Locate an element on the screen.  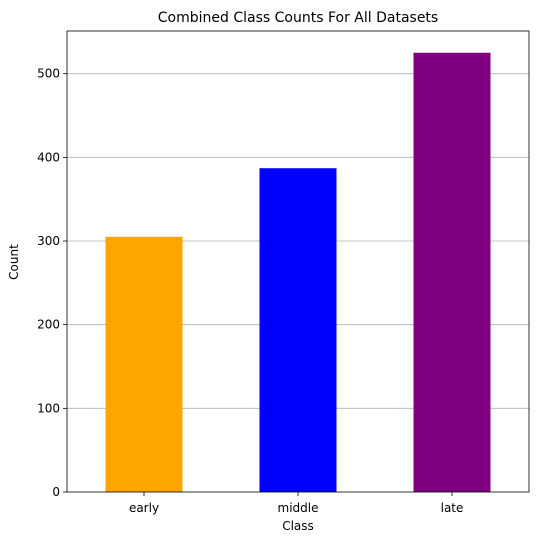
x-tick-label: late is located at coordinates (452, 508).